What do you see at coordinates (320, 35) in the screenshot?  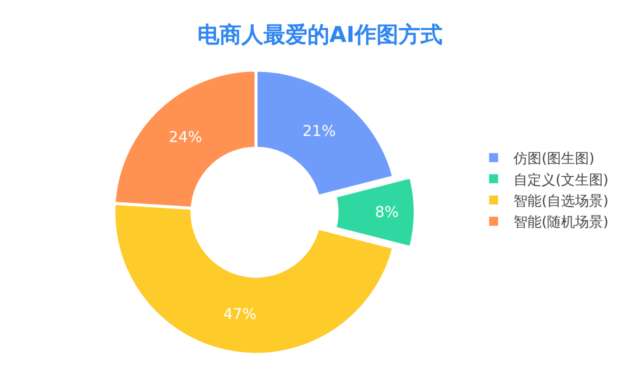 I see `chart-title: 电商人最爱的AI作图方式` at bounding box center [320, 35].